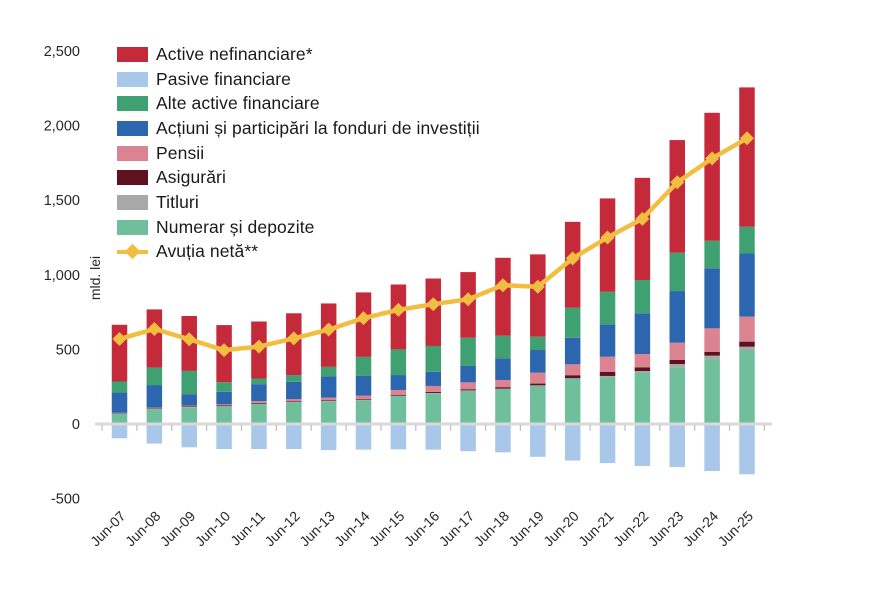 This screenshot has width=894, height=594. What do you see at coordinates (492, 529) in the screenshot?
I see `x-tick-label: Jun-18` at bounding box center [492, 529].